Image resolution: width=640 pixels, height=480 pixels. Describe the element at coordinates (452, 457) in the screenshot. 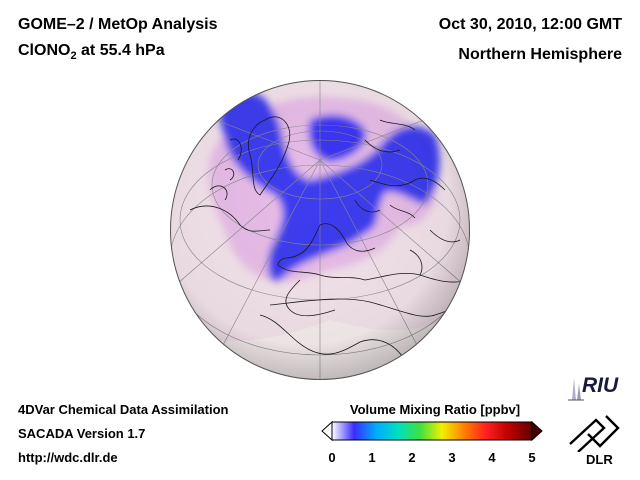

I see `colorbar-tick-3: 3` at that location.